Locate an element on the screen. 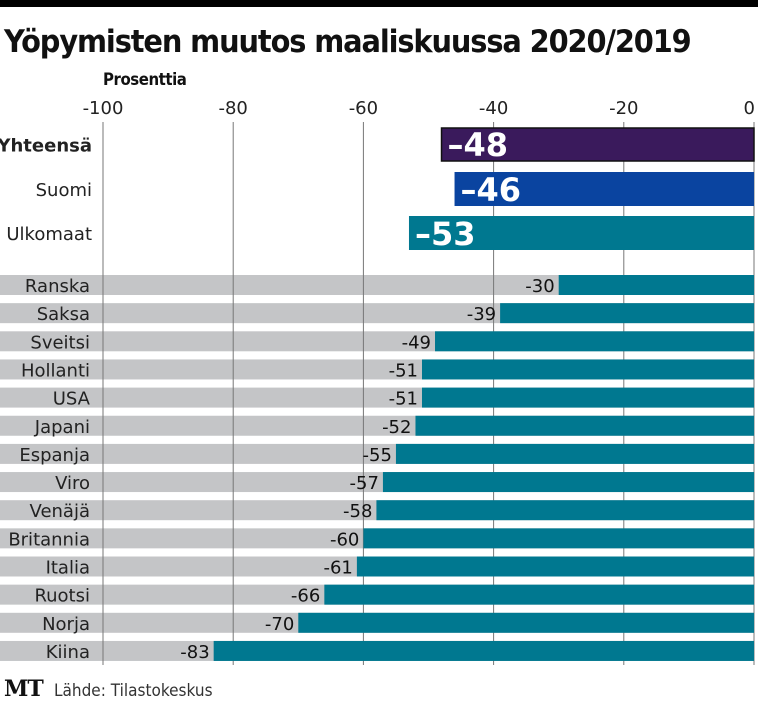  category-label: Espanja is located at coordinates (54, 455).